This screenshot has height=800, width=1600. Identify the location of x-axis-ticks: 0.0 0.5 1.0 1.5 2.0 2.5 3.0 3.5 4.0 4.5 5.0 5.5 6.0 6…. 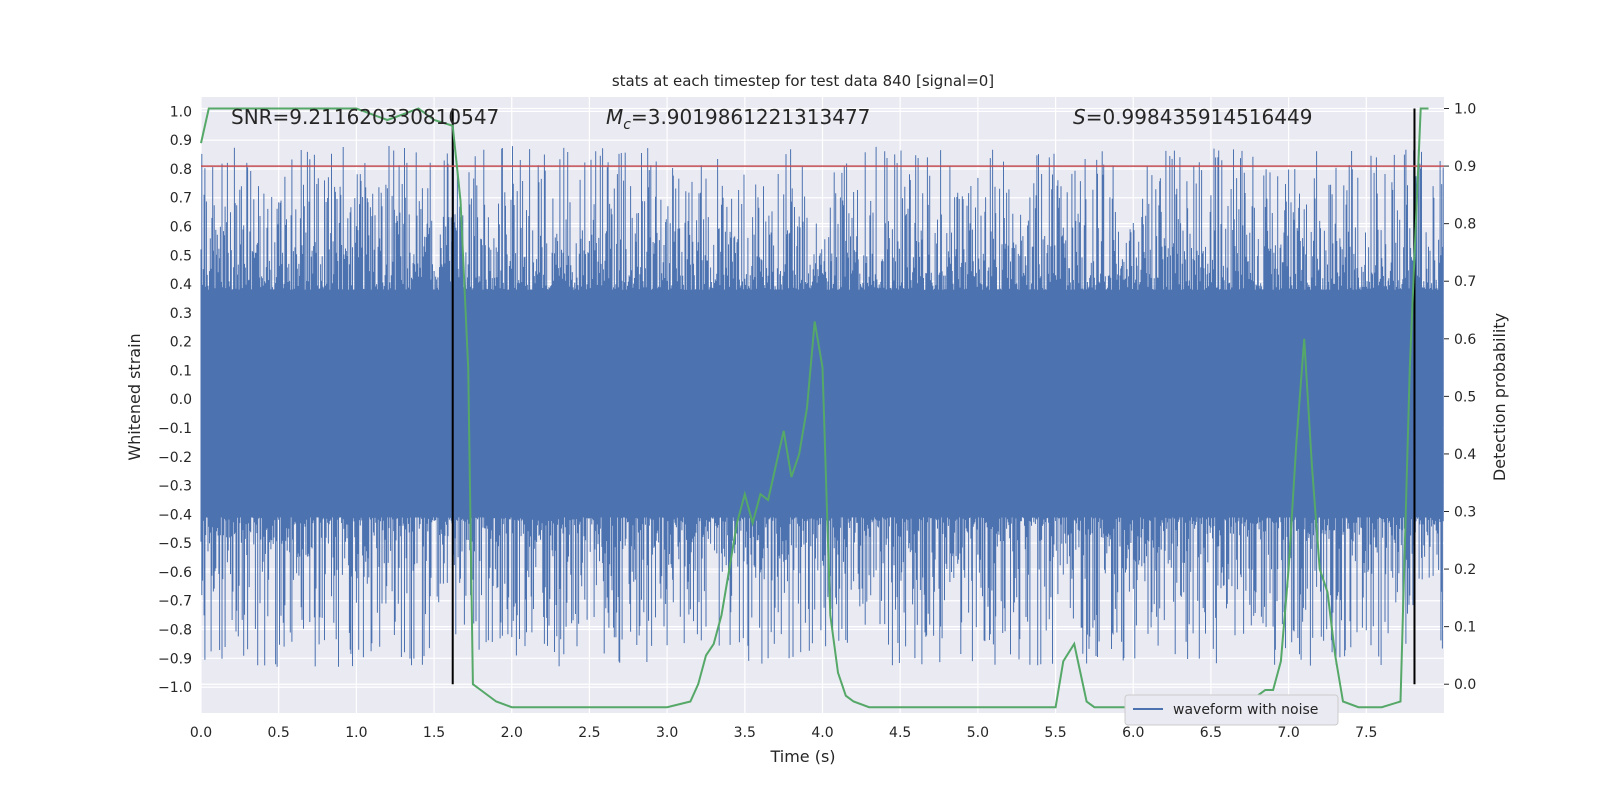
(784, 733).